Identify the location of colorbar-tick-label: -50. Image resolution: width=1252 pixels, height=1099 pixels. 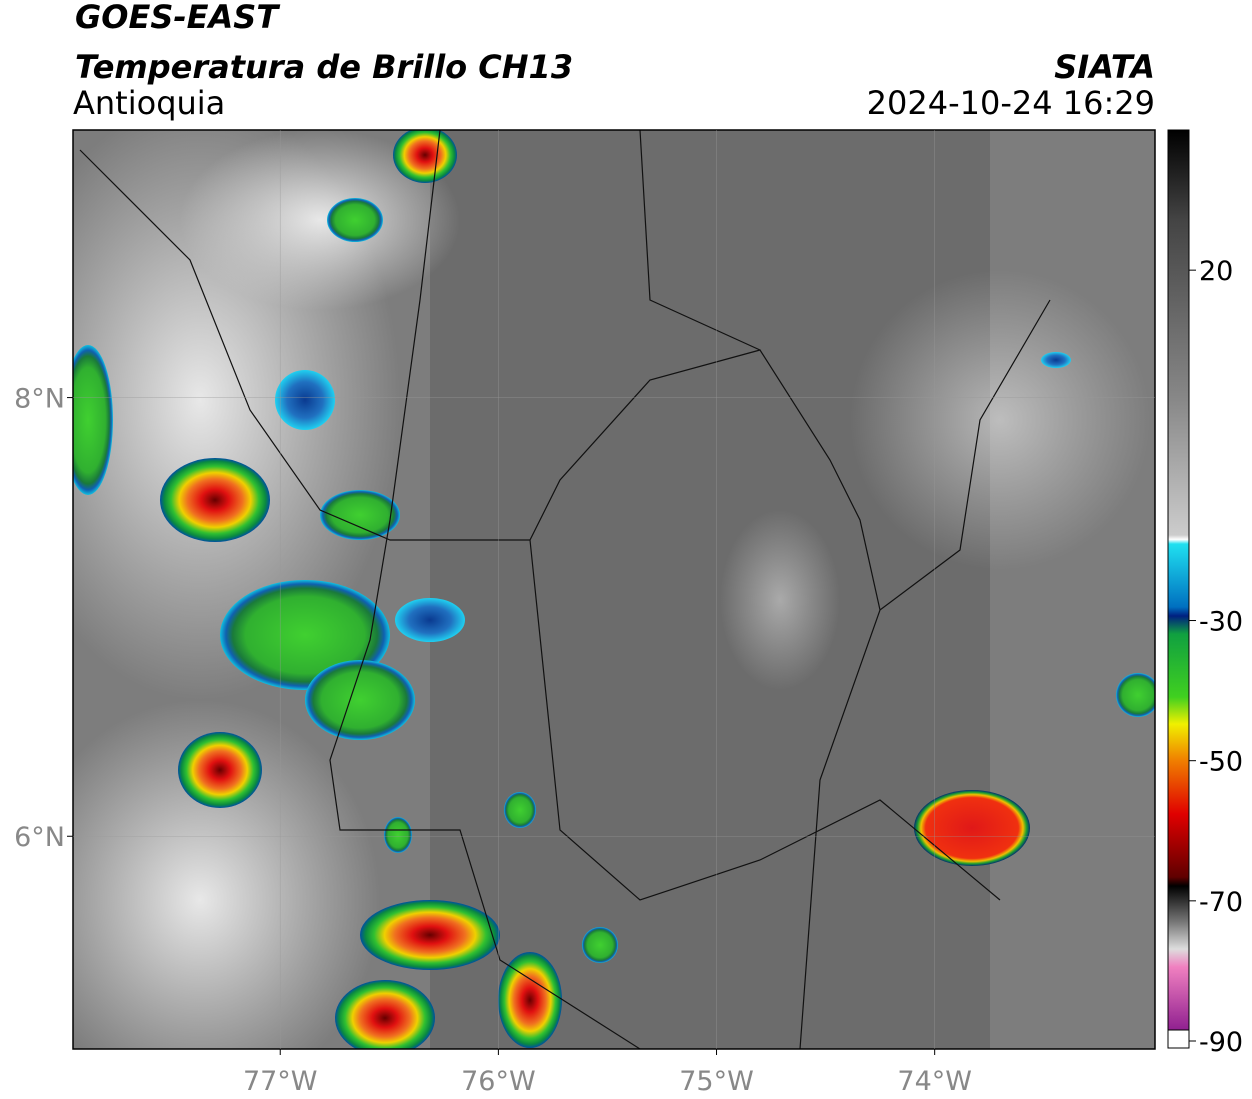
(1221, 762).